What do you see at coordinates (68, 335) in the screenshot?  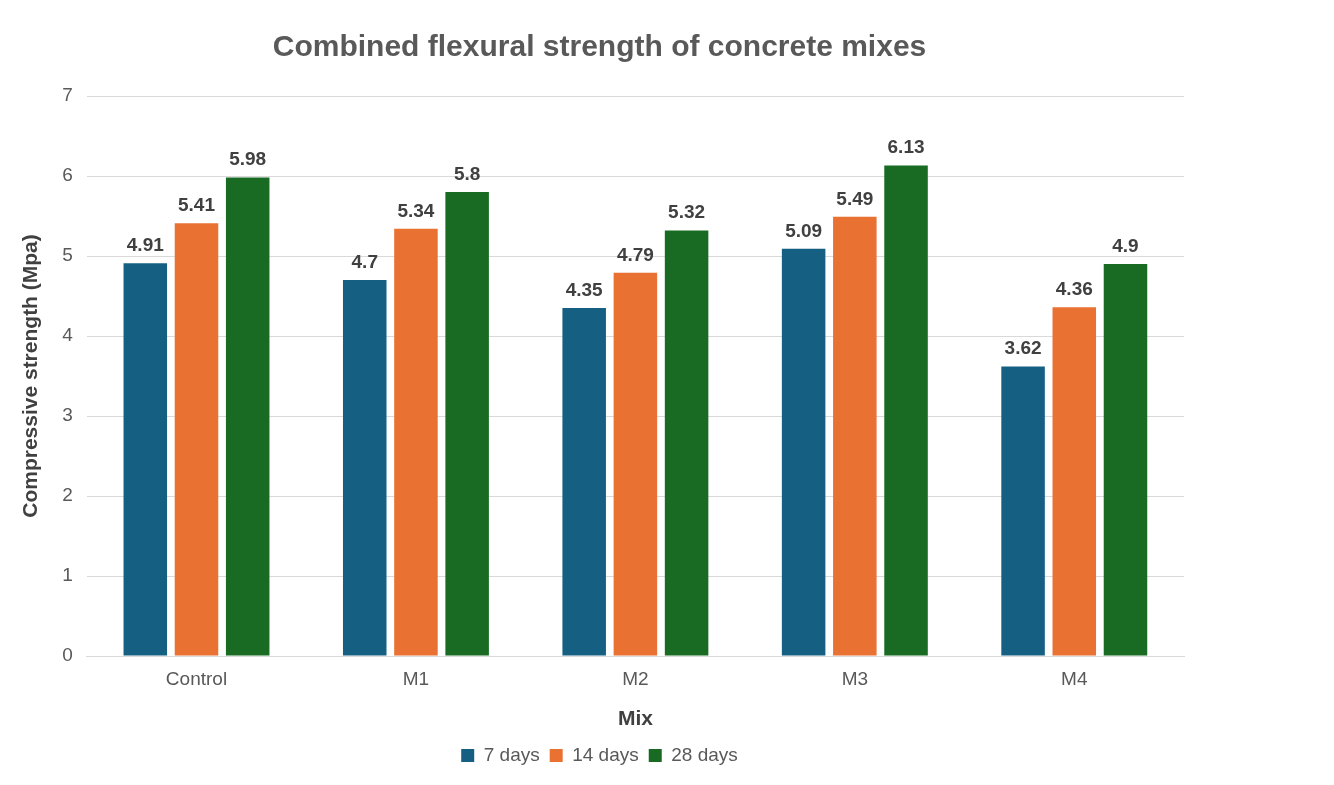 I see `y-tick-label: 4` at bounding box center [68, 335].